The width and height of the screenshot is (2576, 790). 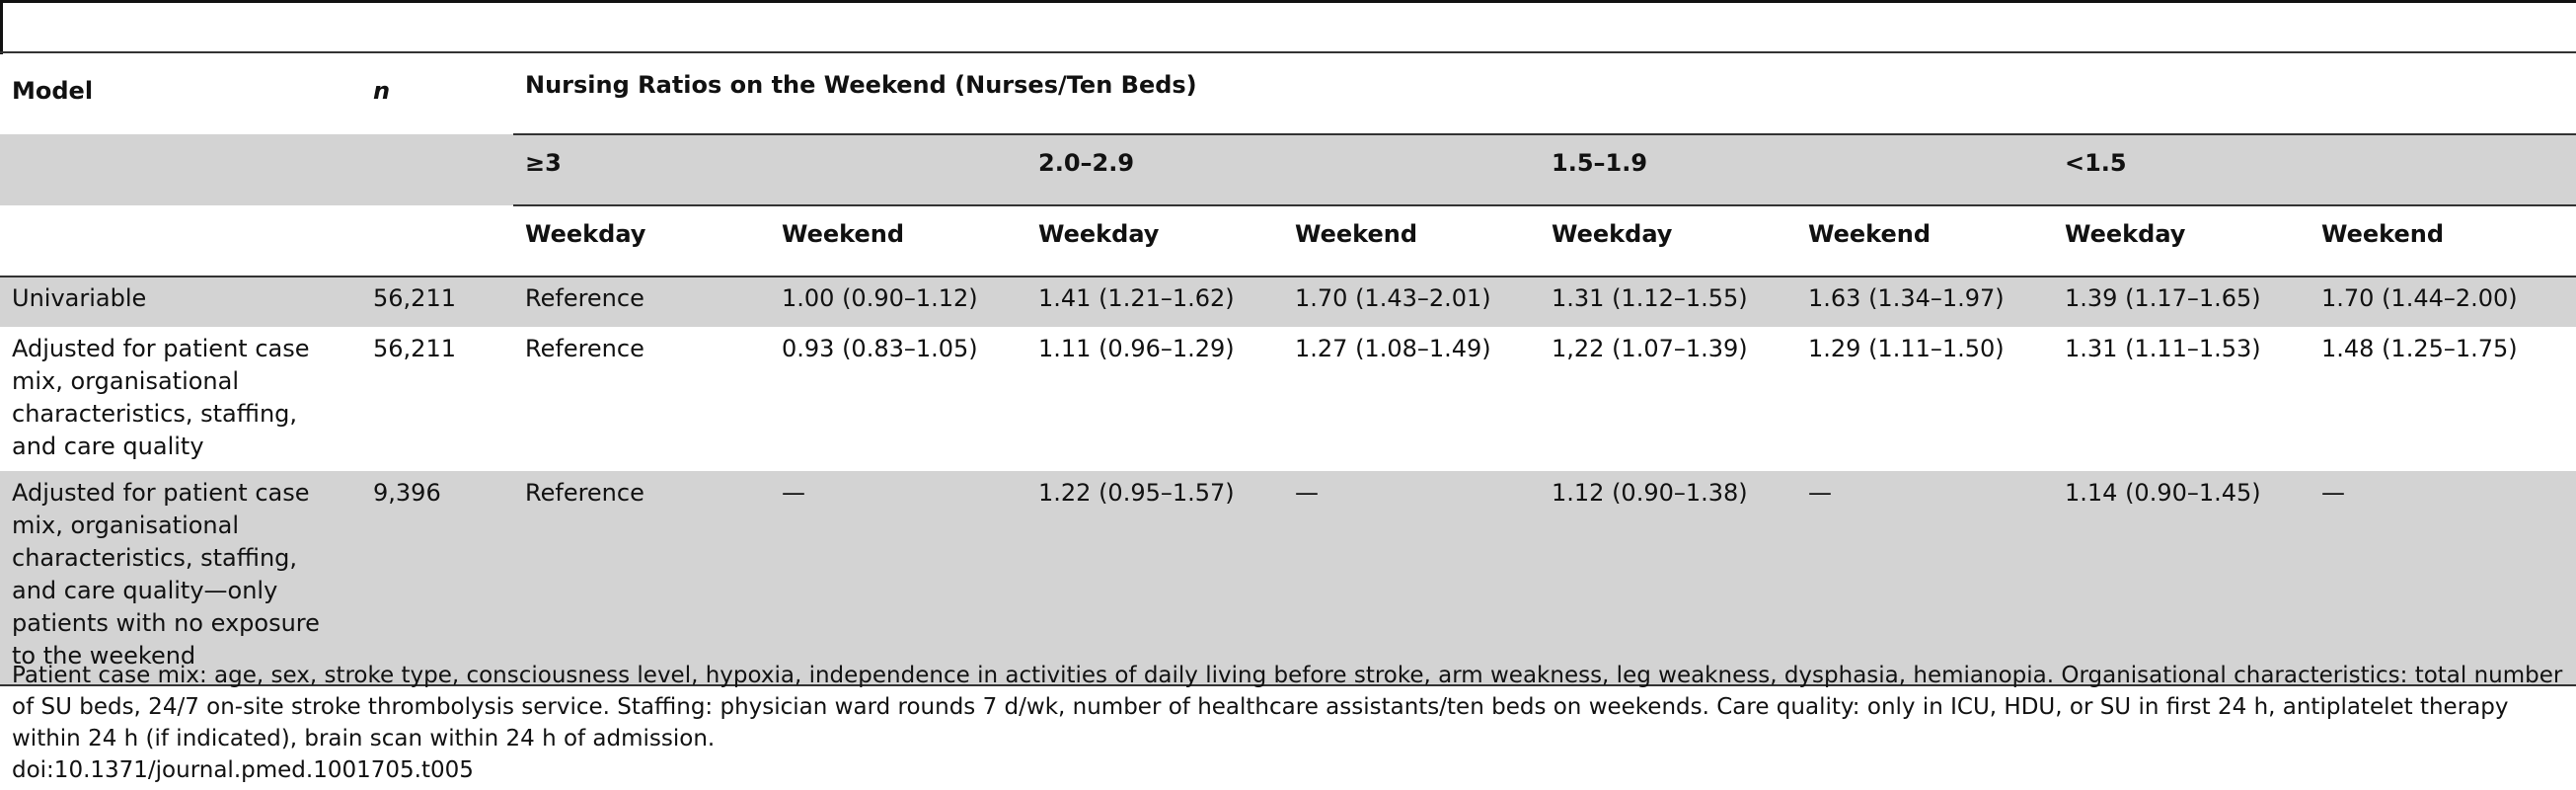 I want to click on cell-value: 1.31 (1.12–1.55), so click(x=1650, y=298).